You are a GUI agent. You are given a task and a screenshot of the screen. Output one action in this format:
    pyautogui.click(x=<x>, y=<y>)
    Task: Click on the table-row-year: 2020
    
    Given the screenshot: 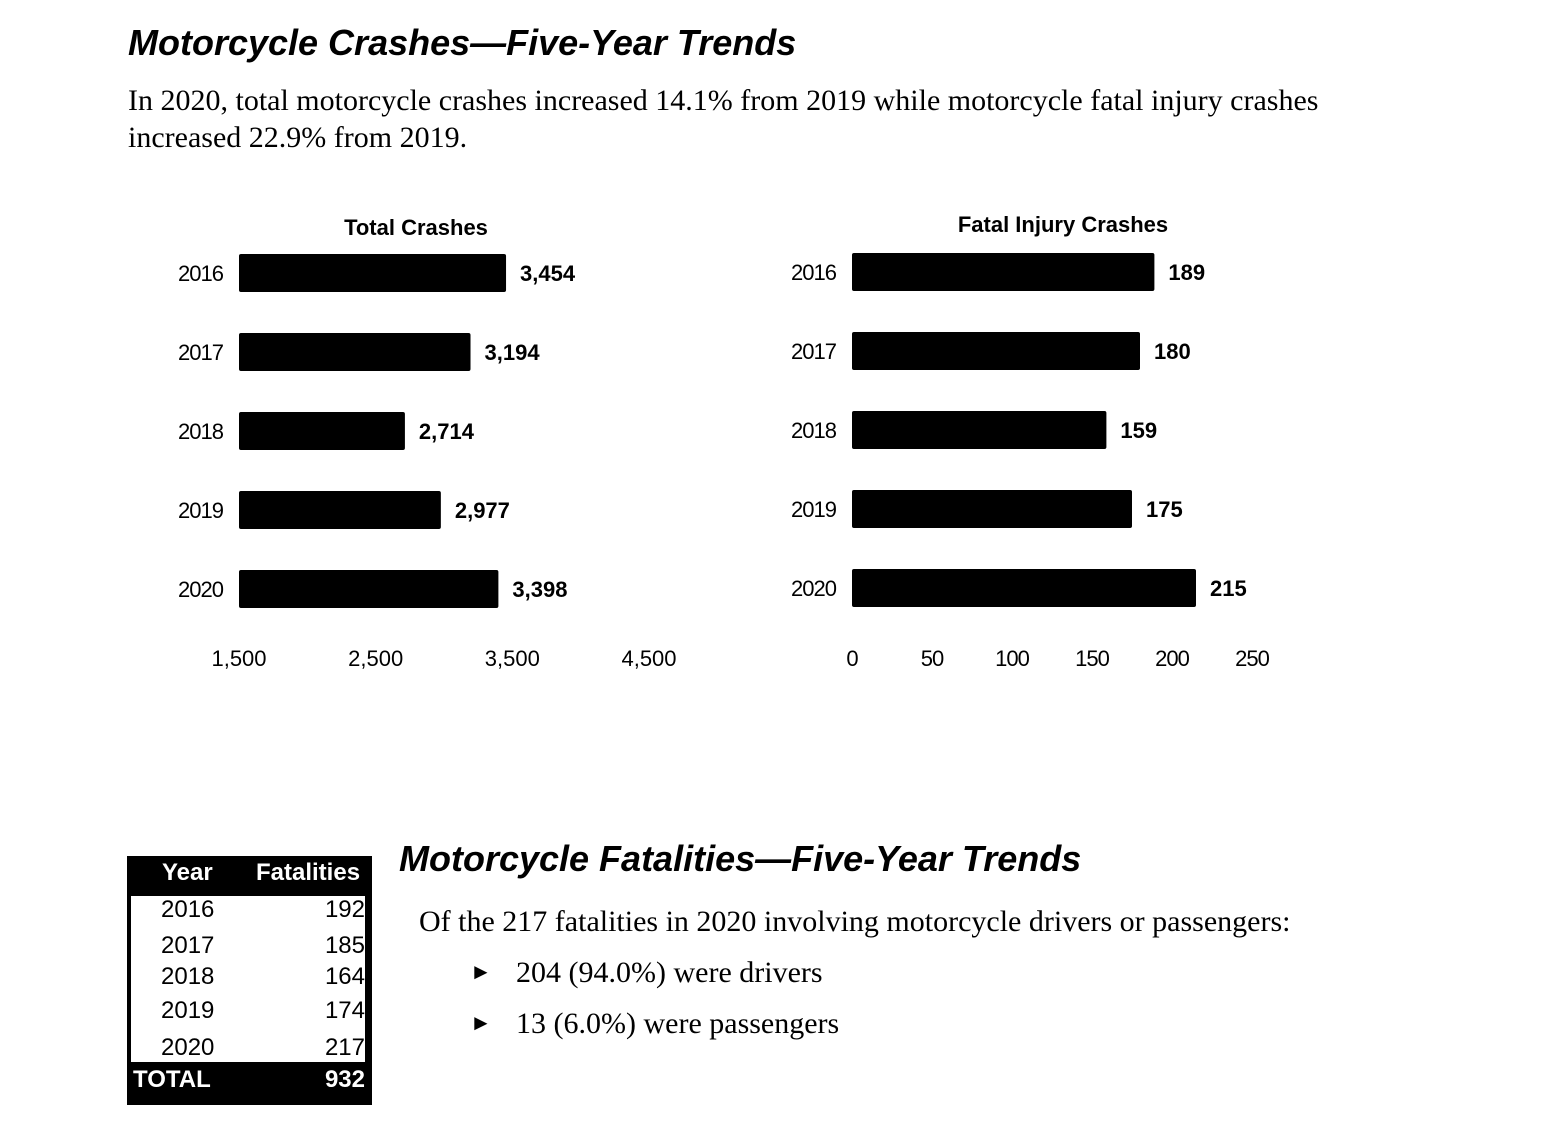 What is the action you would take?
    pyautogui.click(x=188, y=1047)
    